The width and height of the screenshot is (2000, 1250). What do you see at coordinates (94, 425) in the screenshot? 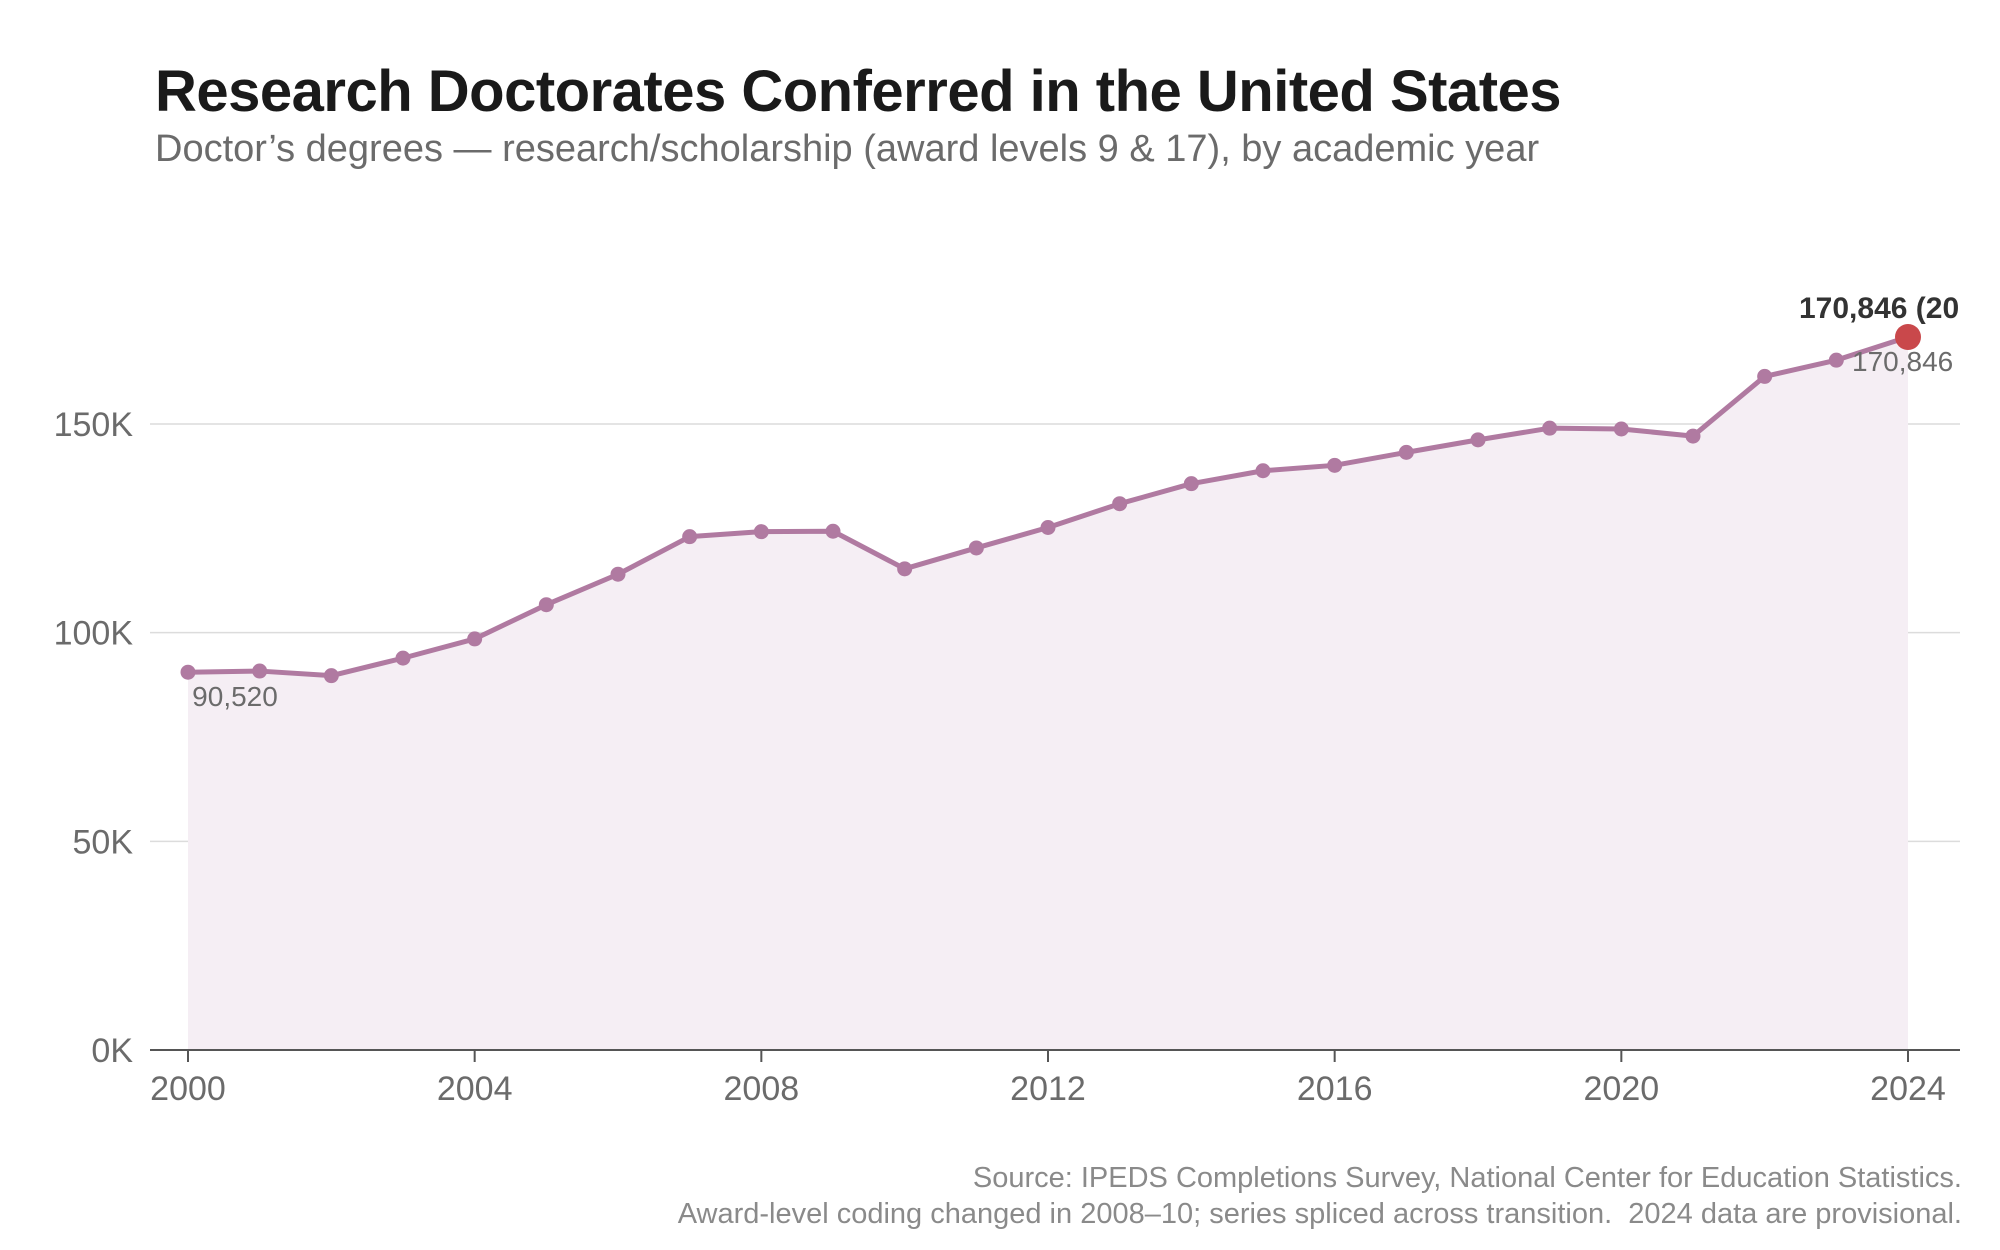
I see `y-tick-label: 150K` at bounding box center [94, 425].